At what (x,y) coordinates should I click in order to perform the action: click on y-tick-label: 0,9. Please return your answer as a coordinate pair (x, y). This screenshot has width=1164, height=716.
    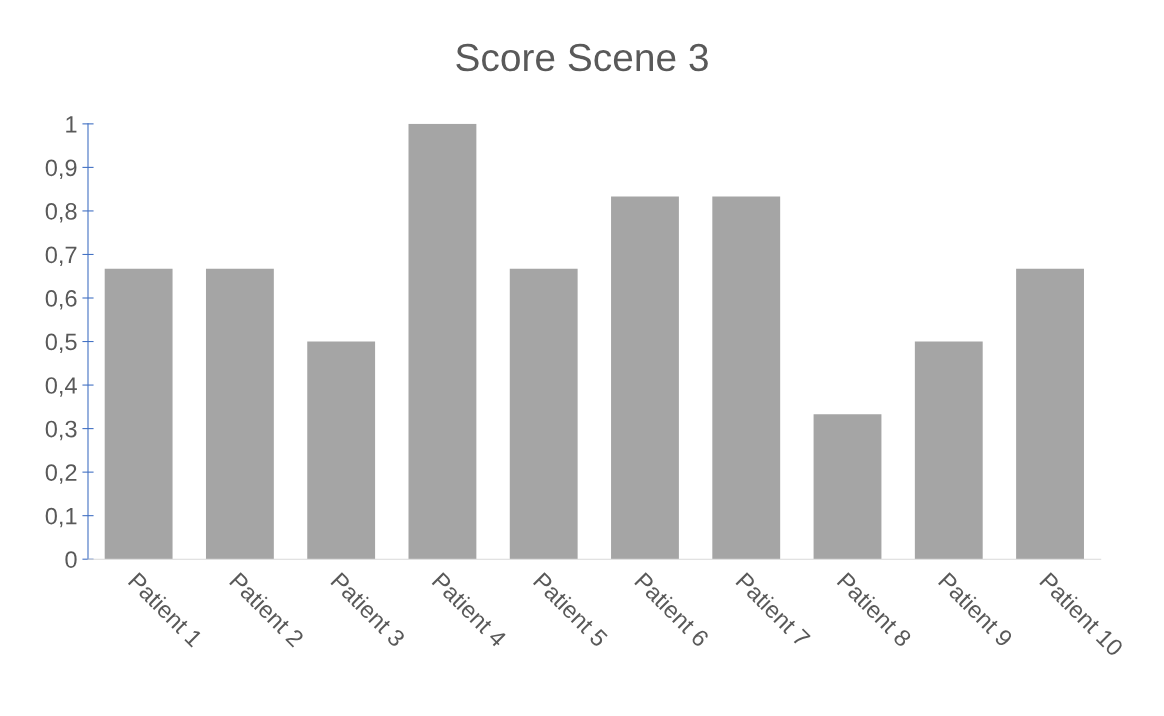
    Looking at the image, I should click on (61, 169).